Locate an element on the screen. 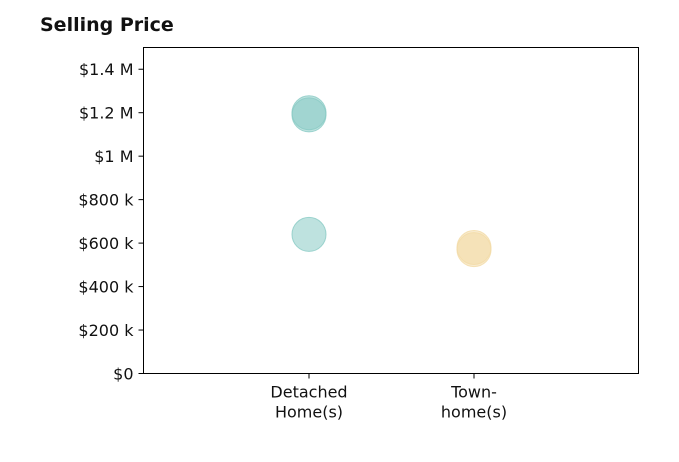  y-tick-label: $1 M is located at coordinates (113, 156).